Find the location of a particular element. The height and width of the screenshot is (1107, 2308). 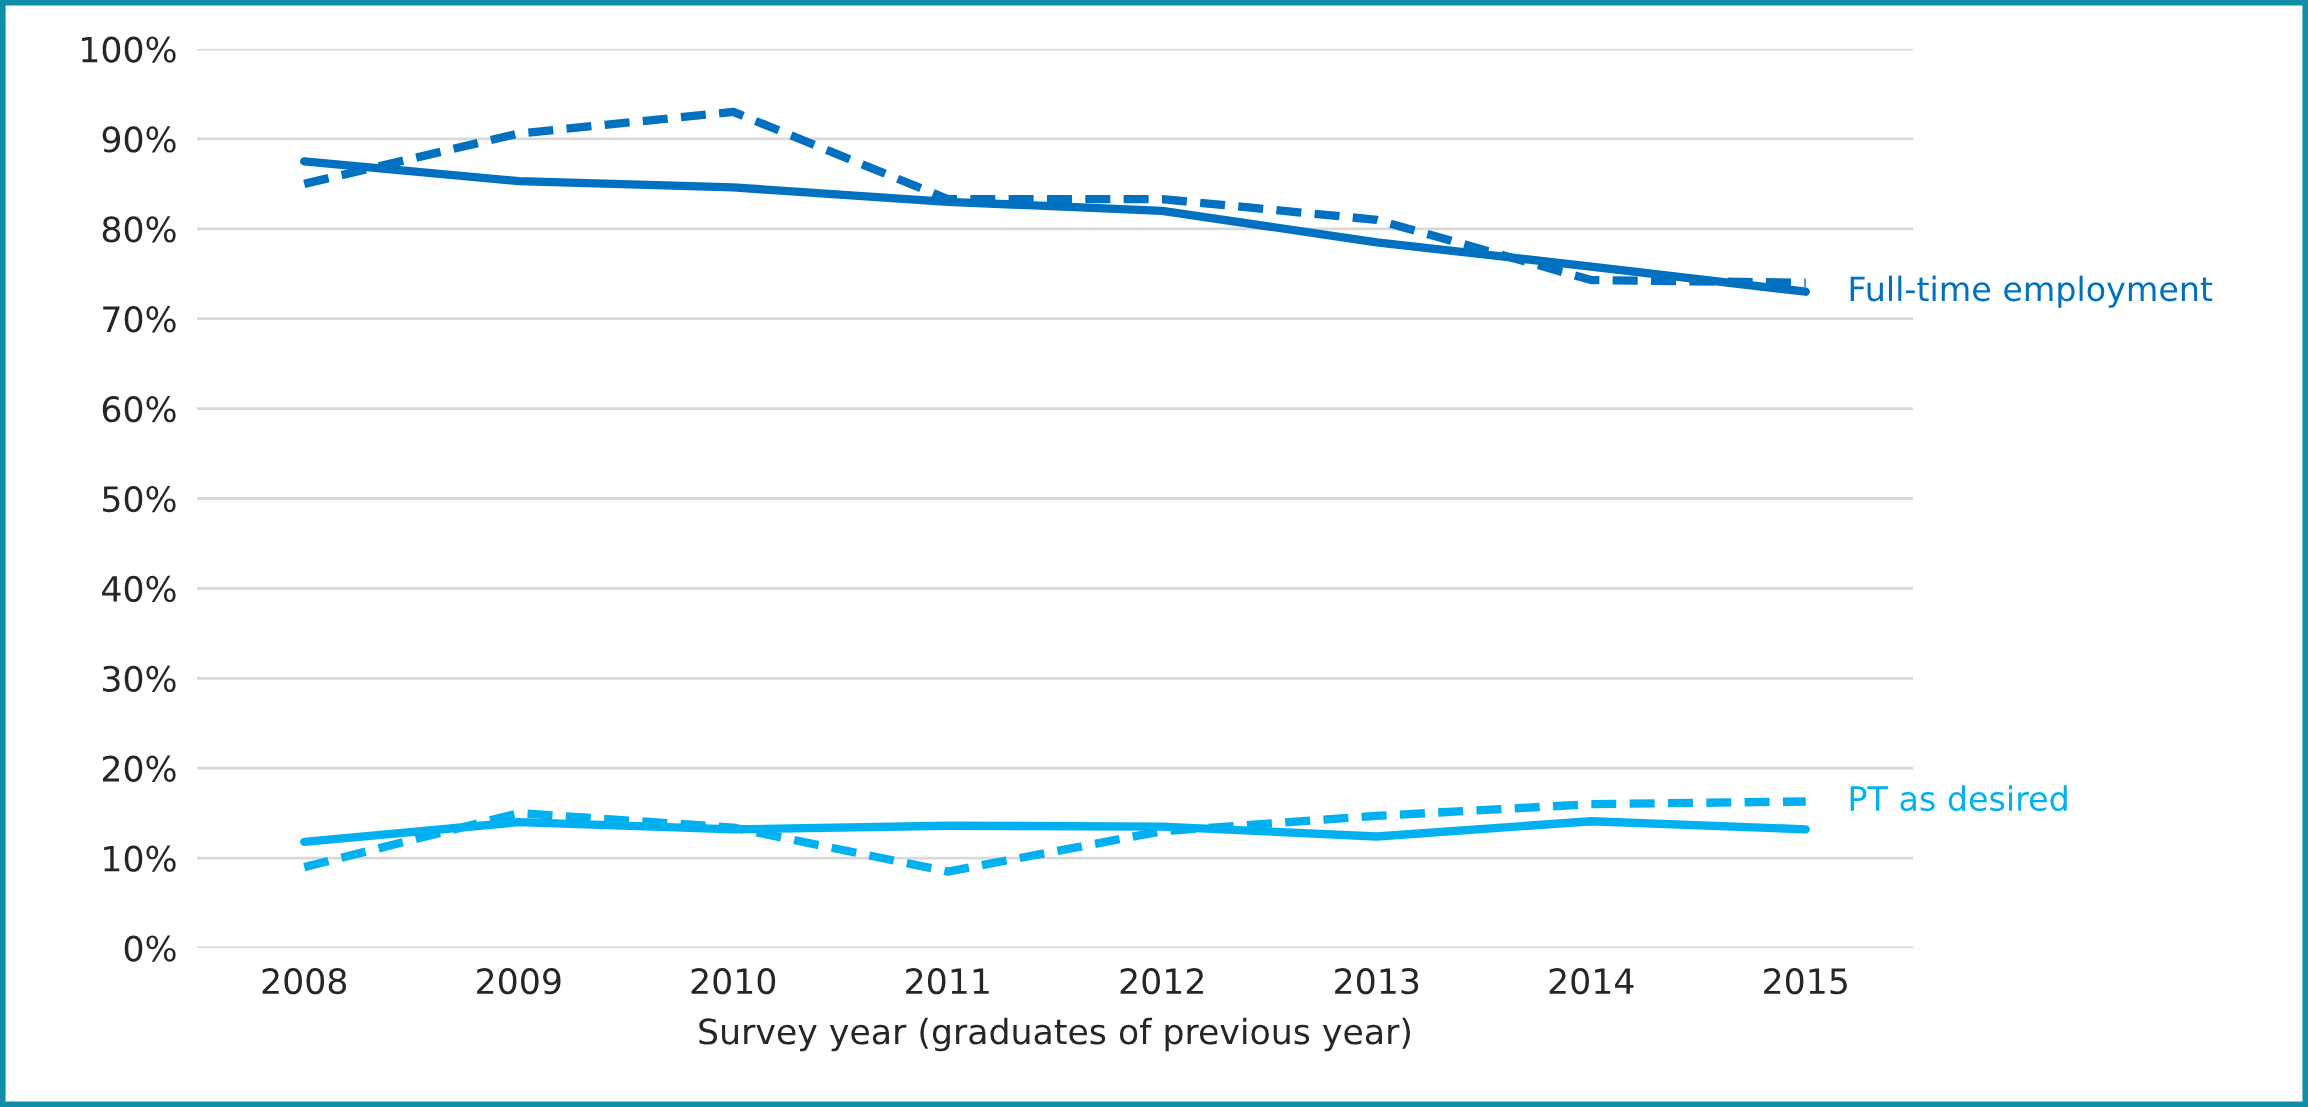

series-label: PT as desired is located at coordinates (1958, 798).